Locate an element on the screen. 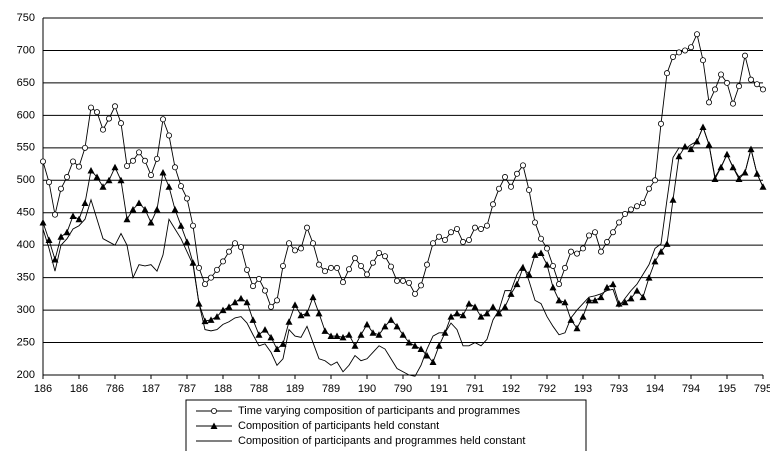 The height and width of the screenshot is (451, 770). x-tick-label: 189 is located at coordinates (295, 389).